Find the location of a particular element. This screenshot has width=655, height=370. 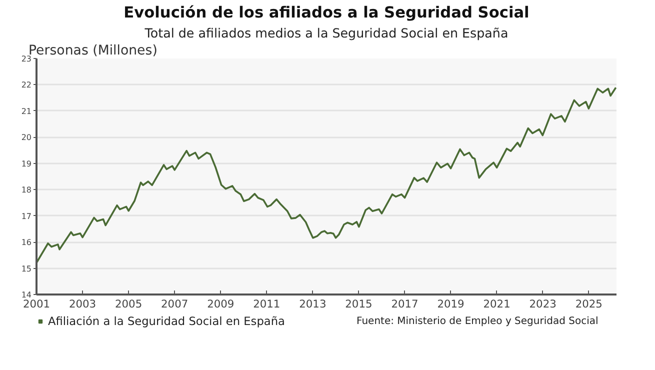

y-tick-label: 15 is located at coordinates (26, 269).